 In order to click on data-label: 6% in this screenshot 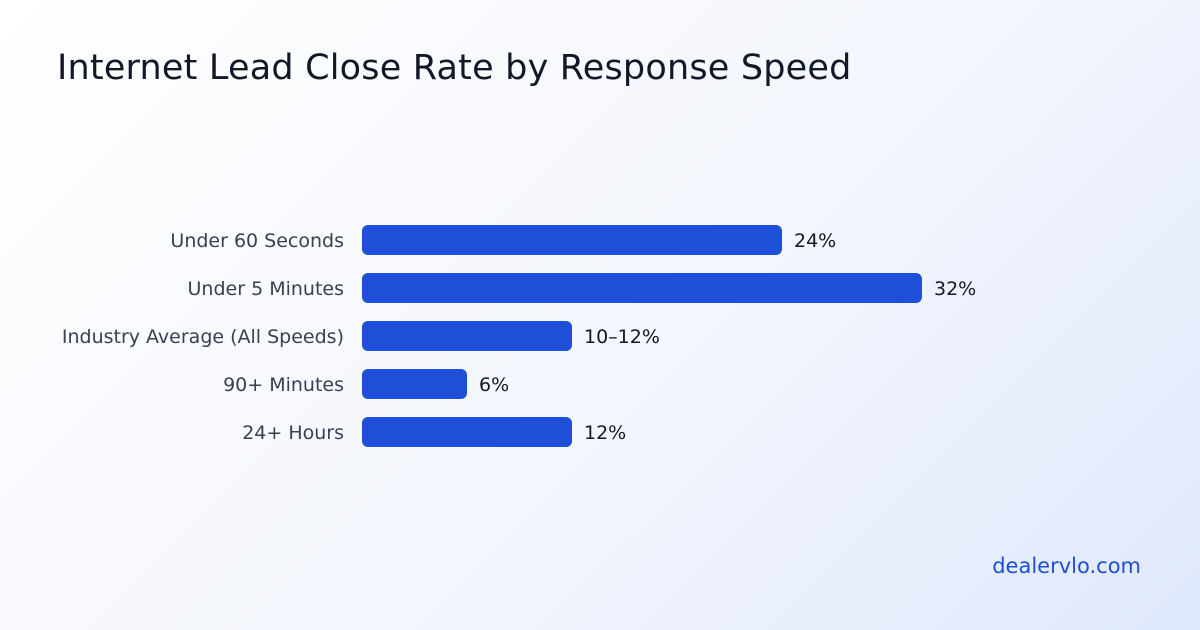, I will do `click(494, 385)`.